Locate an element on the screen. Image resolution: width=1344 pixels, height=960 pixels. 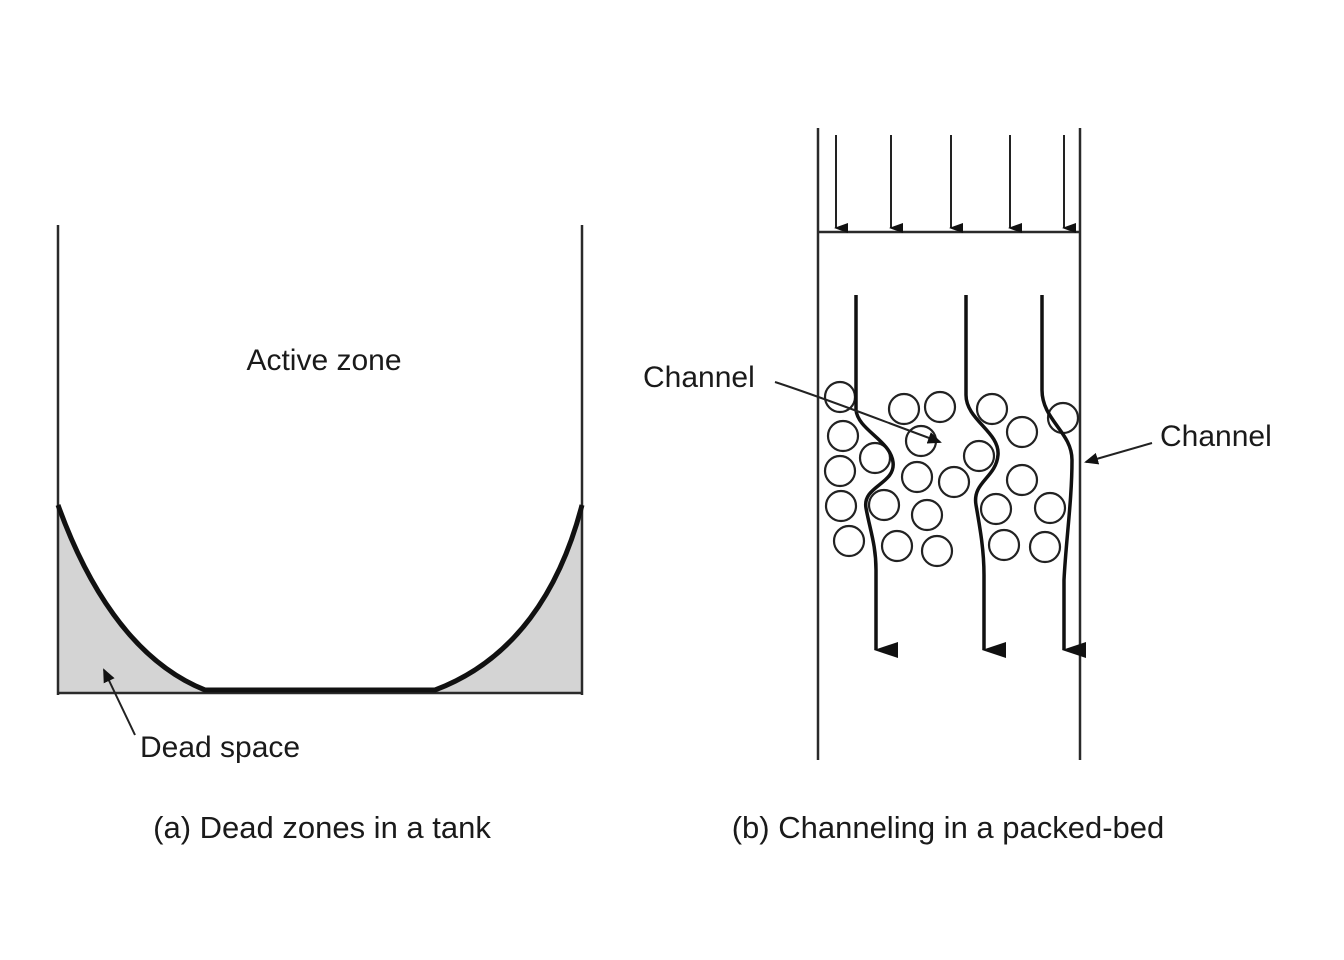
channel-label-left: Channel is located at coordinates (699, 377).